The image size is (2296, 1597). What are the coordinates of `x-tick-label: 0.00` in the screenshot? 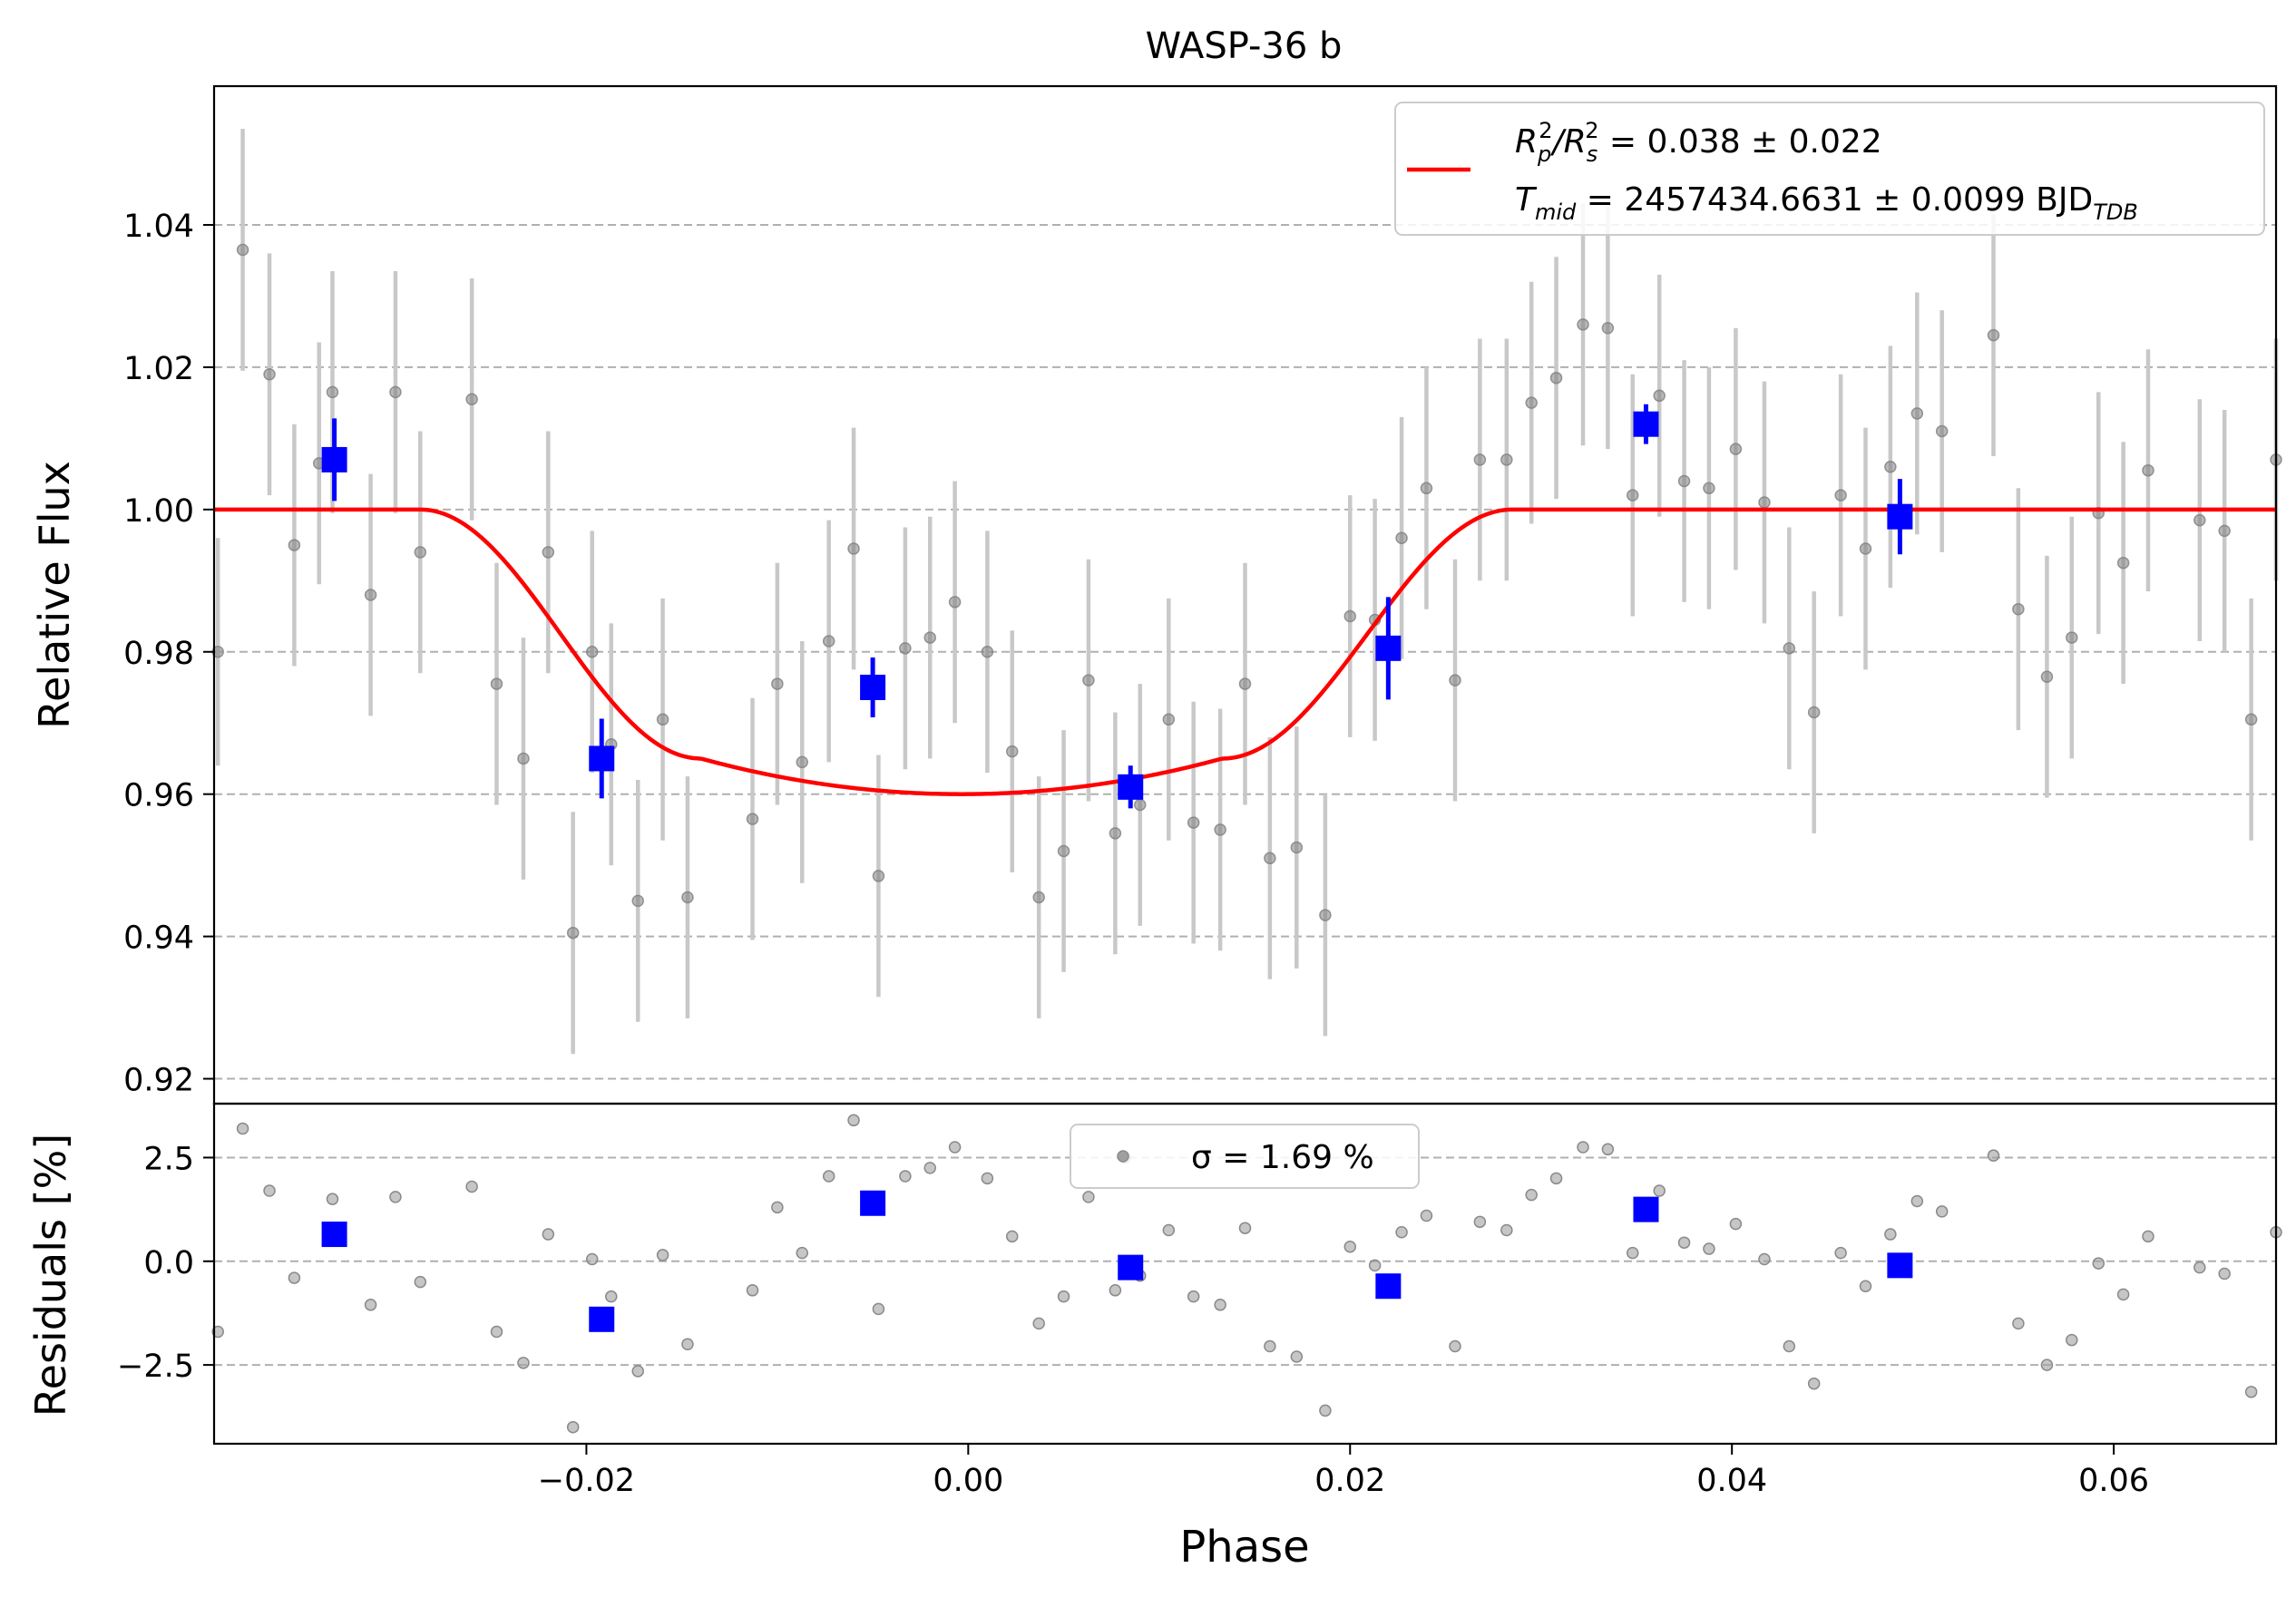 It's located at (968, 1481).